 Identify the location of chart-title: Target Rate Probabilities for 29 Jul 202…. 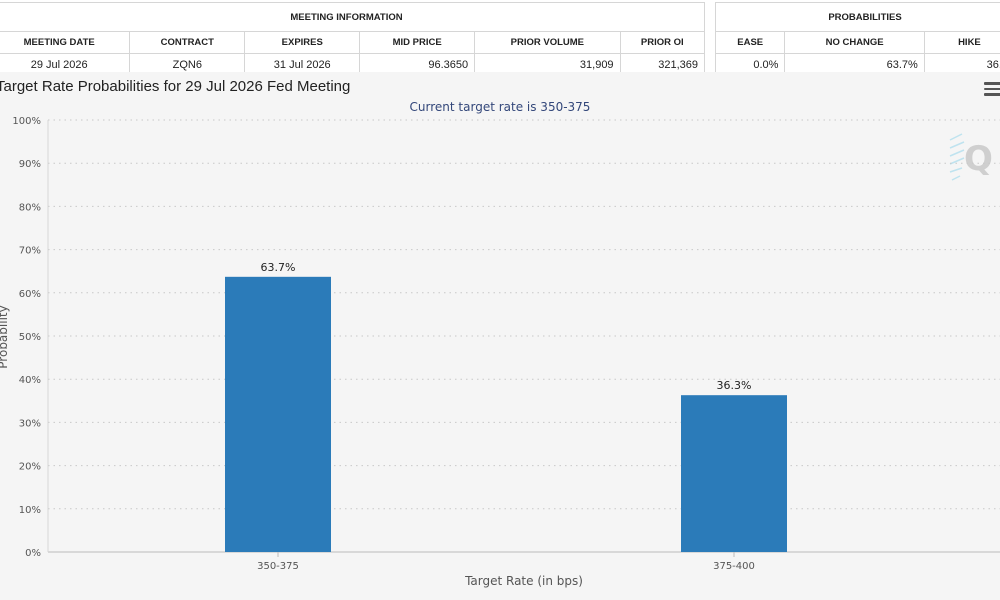
(175, 86).